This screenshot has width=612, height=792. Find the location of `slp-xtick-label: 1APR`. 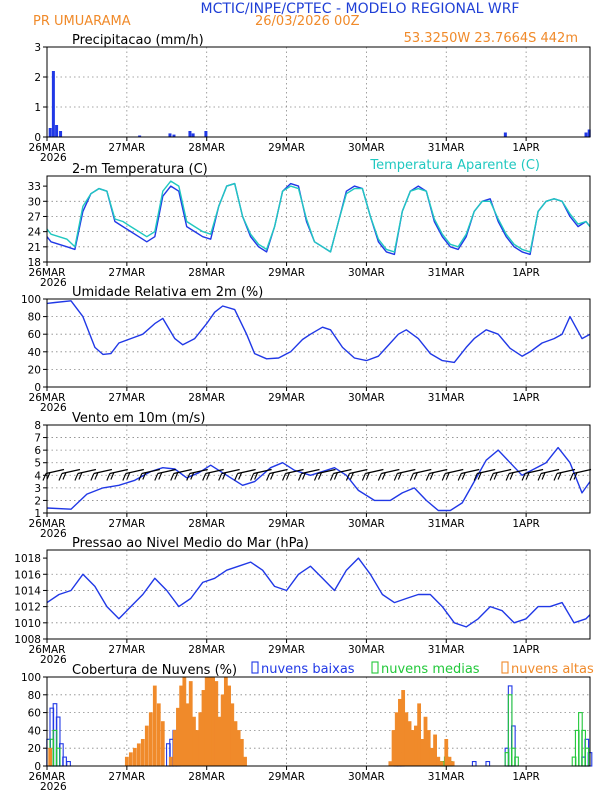

slp-xtick-label: 1APR is located at coordinates (526, 650).